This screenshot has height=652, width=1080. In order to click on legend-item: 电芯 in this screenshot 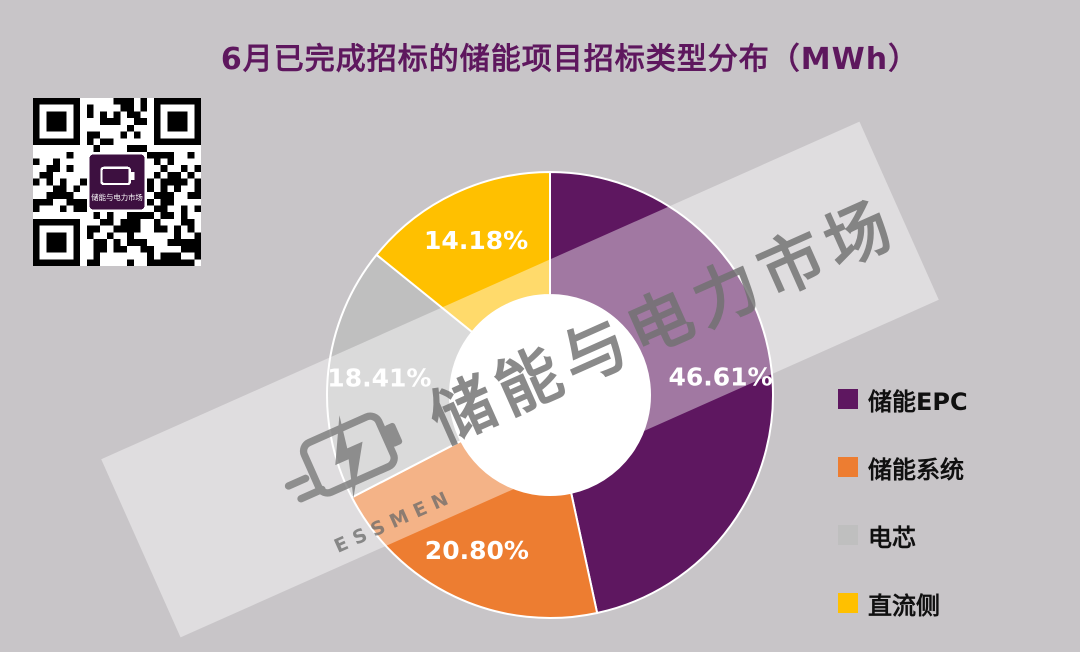, I will do `click(903, 537)`.